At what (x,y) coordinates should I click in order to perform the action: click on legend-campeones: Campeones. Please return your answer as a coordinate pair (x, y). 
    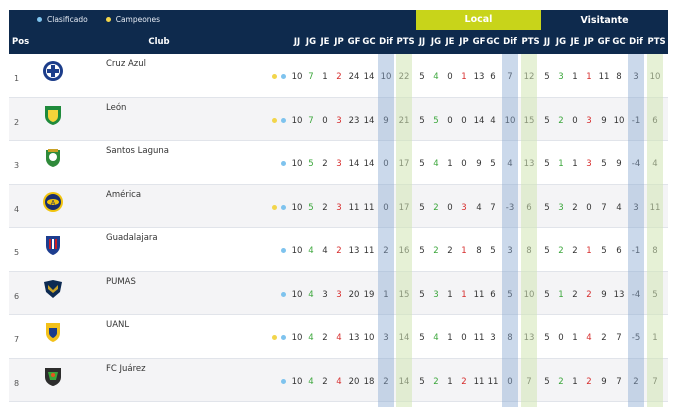
    Looking at the image, I should click on (132, 19).